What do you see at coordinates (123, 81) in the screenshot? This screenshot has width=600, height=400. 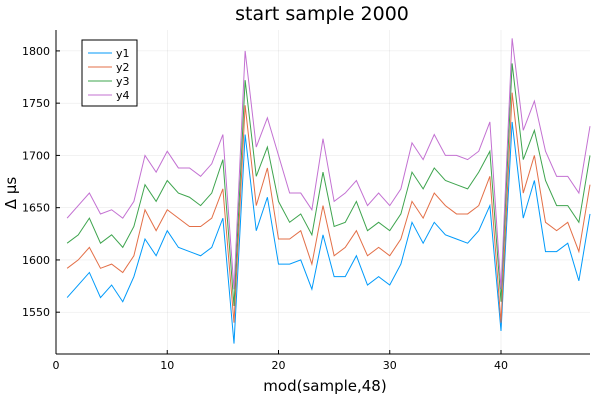 I see `legend-label-y3: y3` at bounding box center [123, 81].